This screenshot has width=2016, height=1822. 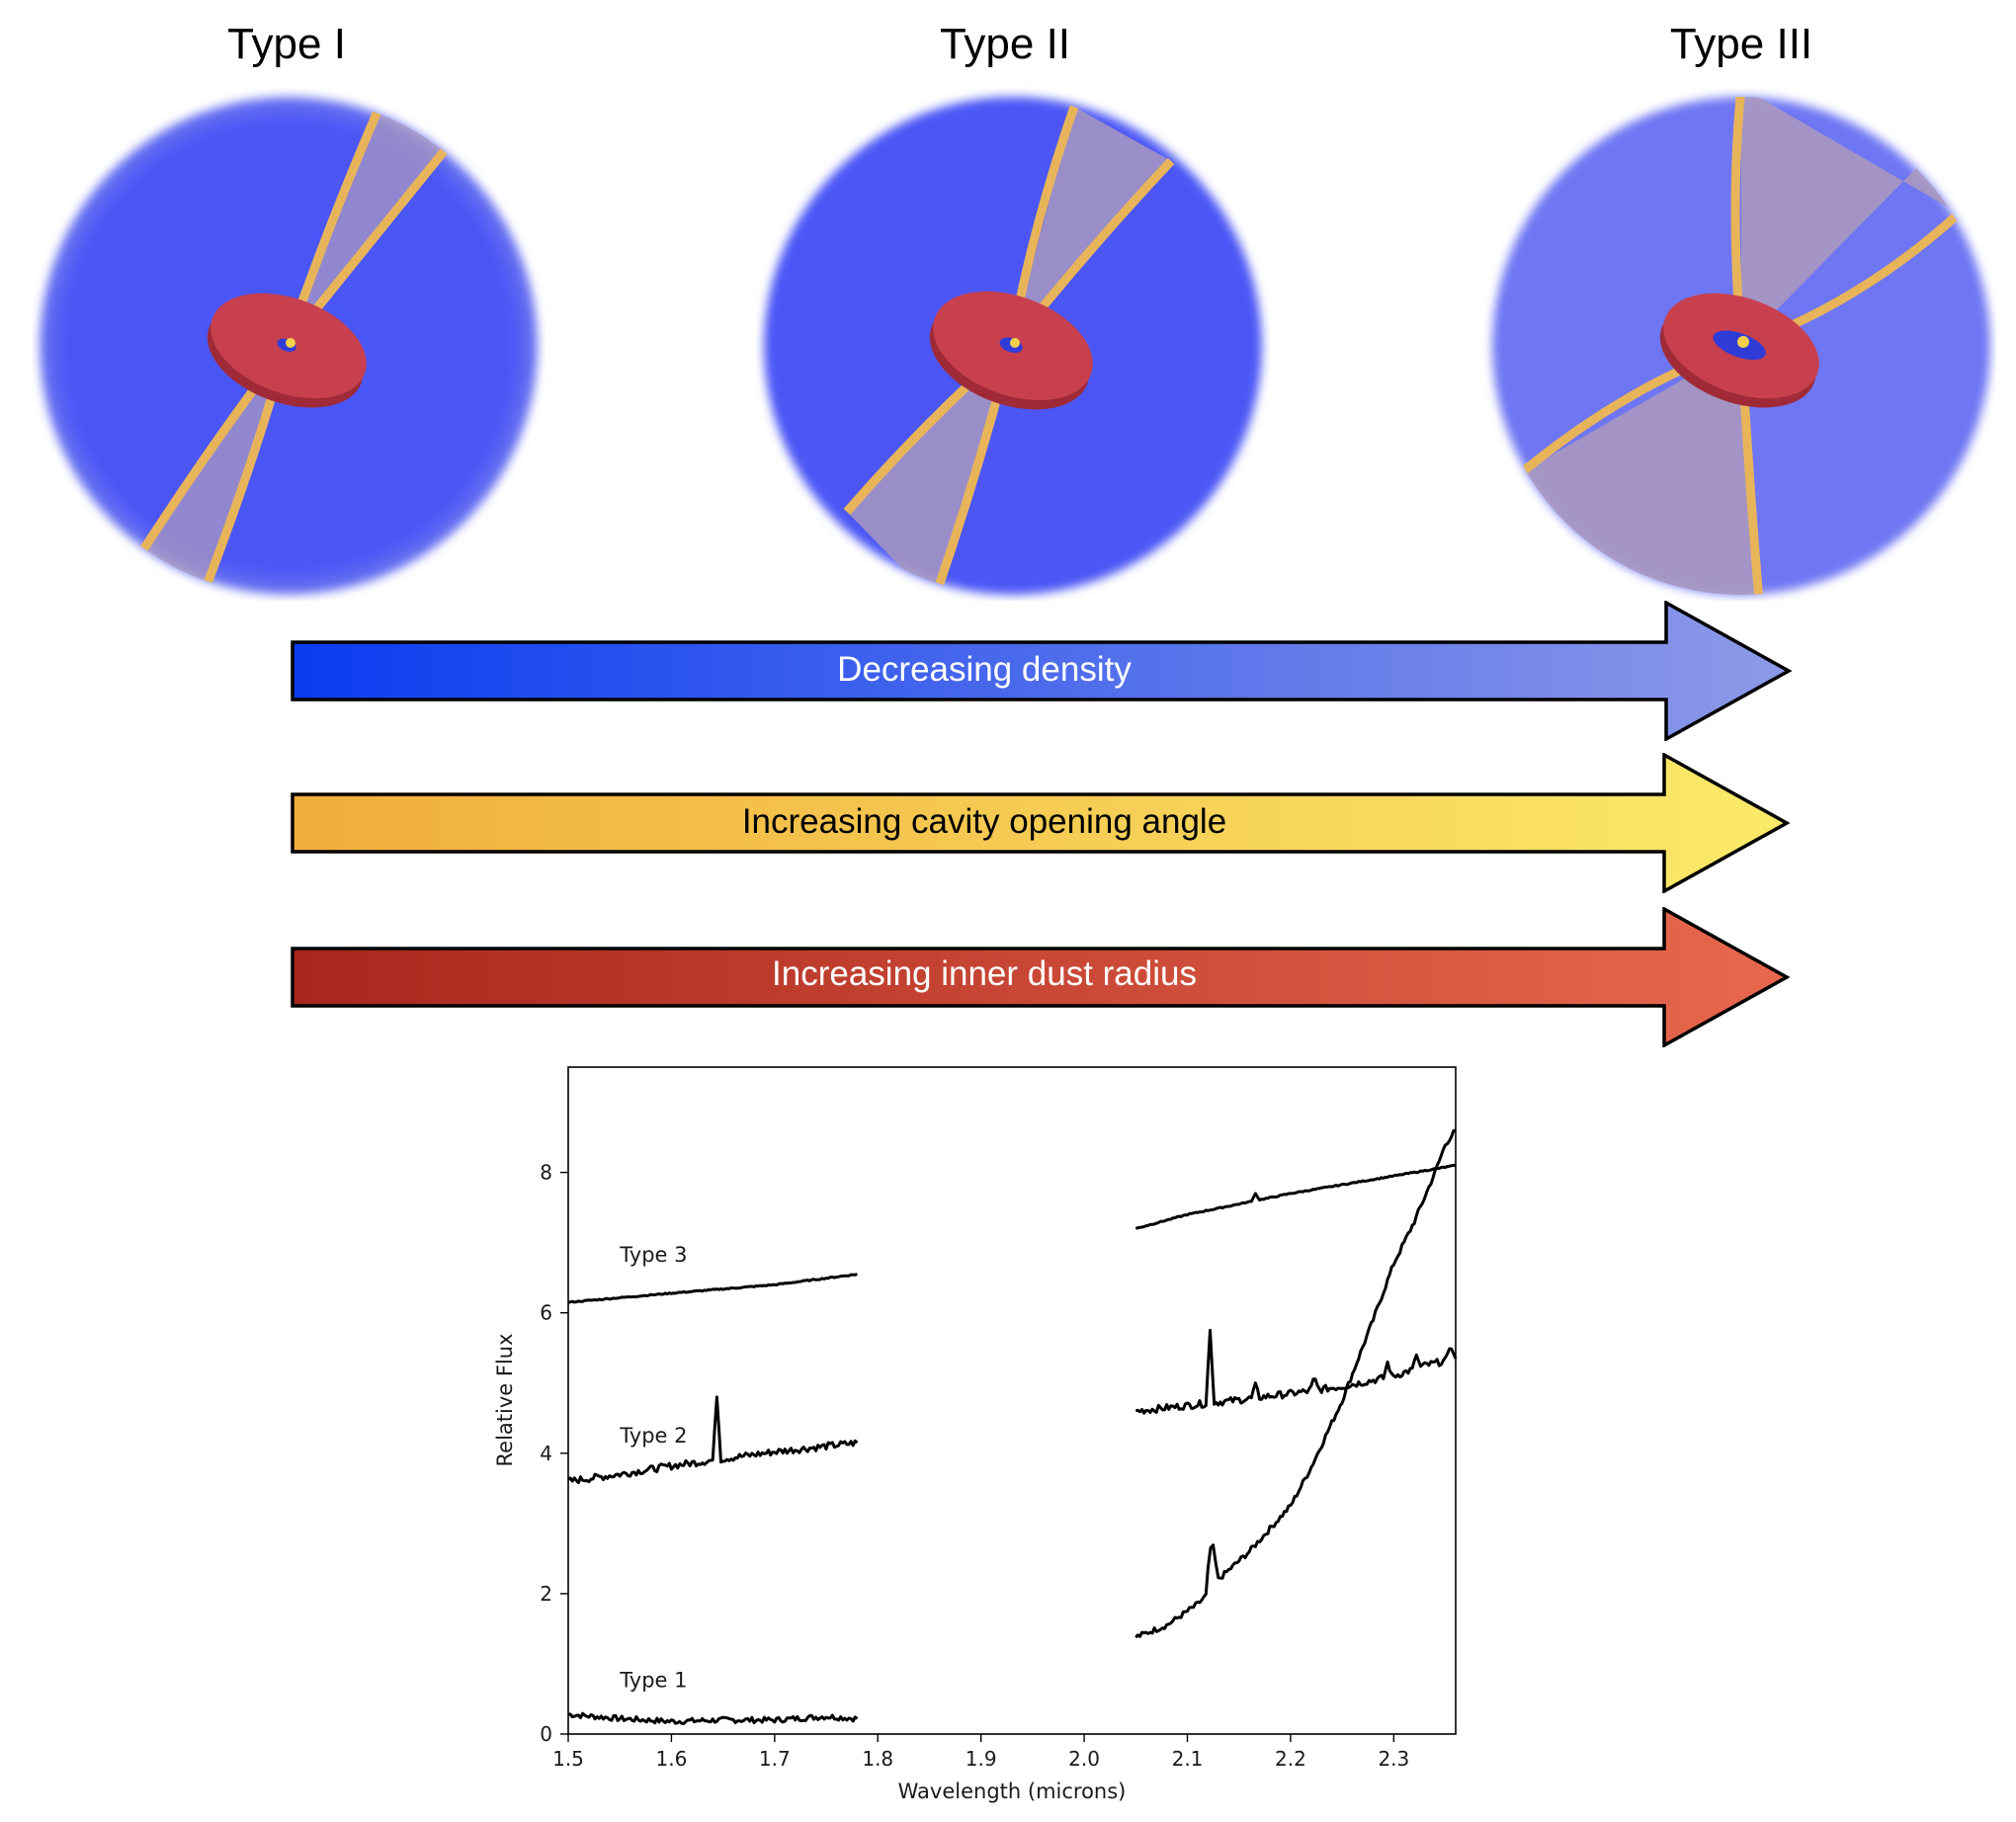 I want to click on dust-radius-arrow: Increasing inner dust radius, so click(x=1047, y=977).